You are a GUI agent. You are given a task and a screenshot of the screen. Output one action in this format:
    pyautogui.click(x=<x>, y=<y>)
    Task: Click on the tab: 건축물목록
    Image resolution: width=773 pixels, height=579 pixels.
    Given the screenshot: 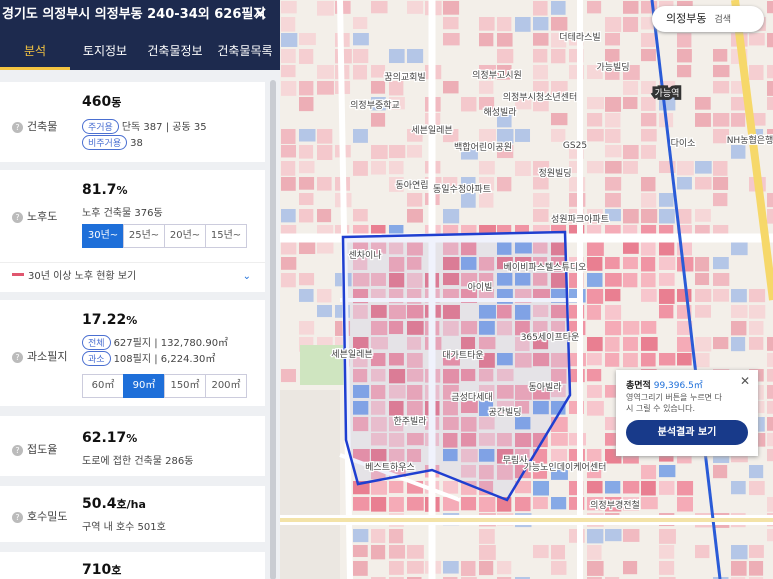 What is the action you would take?
    pyautogui.click(x=245, y=51)
    